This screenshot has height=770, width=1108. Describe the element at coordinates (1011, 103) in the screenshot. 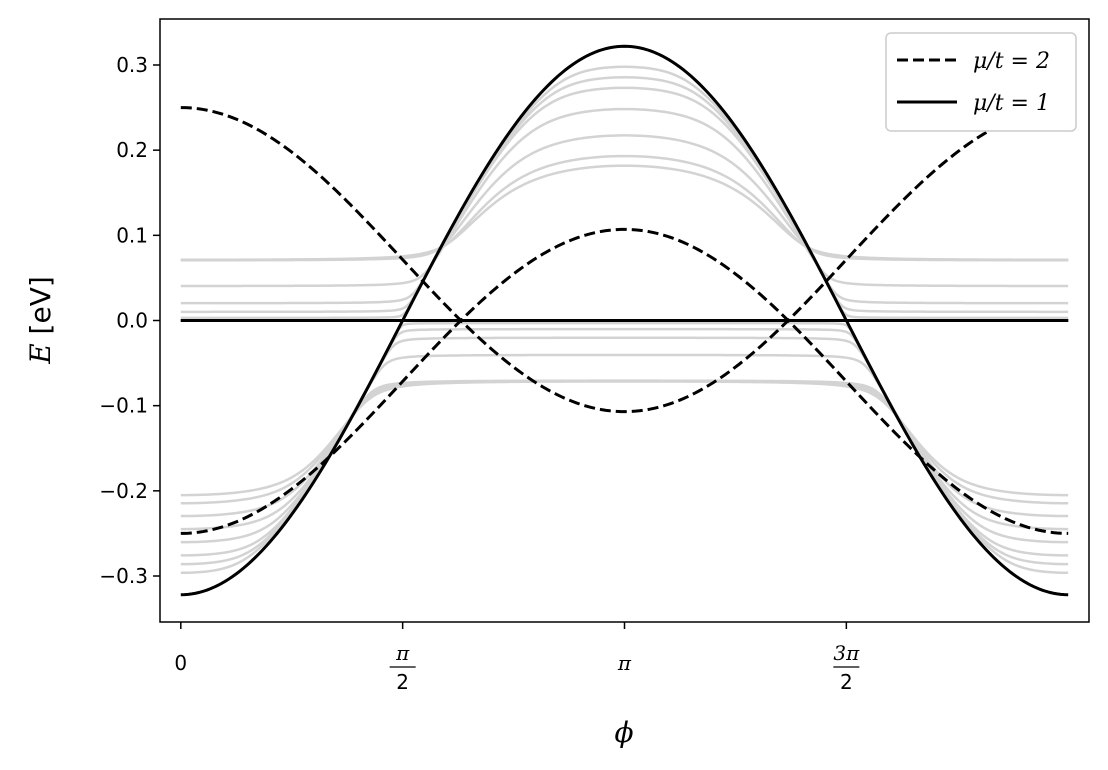

I see `legend-label-1: μ/t = 1` at that location.